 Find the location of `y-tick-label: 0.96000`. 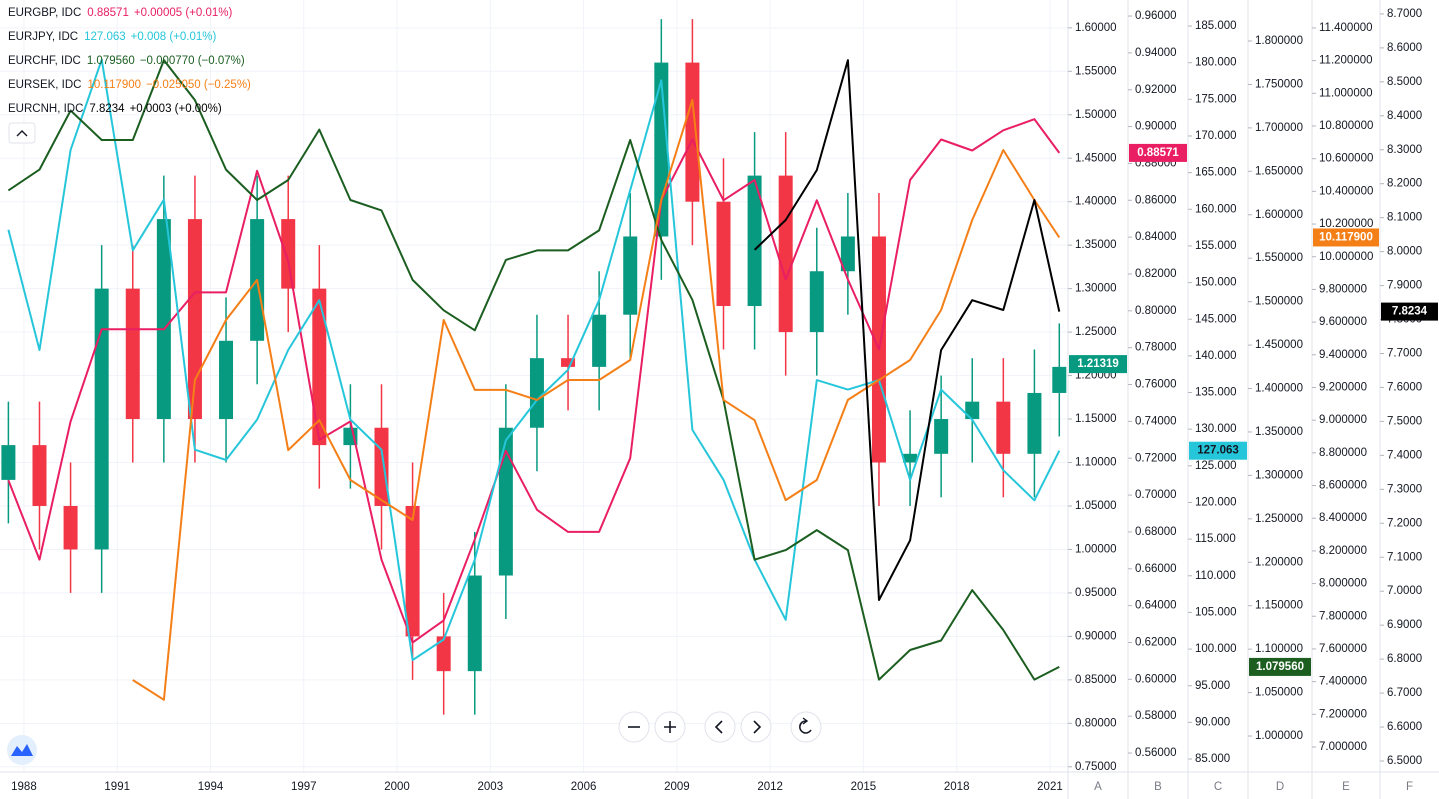

y-tick-label: 0.96000 is located at coordinates (1156, 16).